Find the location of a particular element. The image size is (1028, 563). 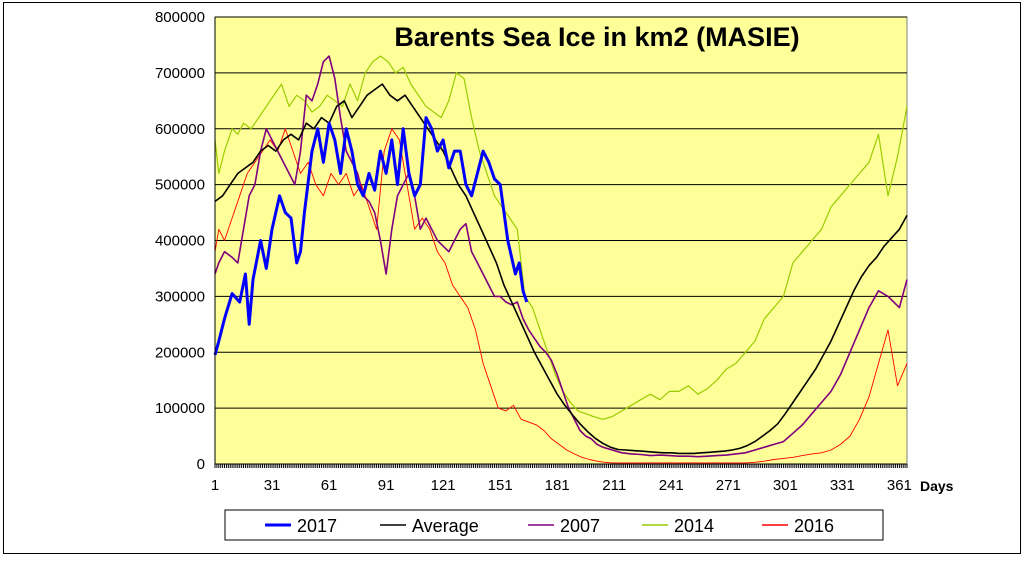

x-tick-labels: 1 31 61 91 121 151 181 211 241 271 301 331 361 is located at coordinates (561, 485).